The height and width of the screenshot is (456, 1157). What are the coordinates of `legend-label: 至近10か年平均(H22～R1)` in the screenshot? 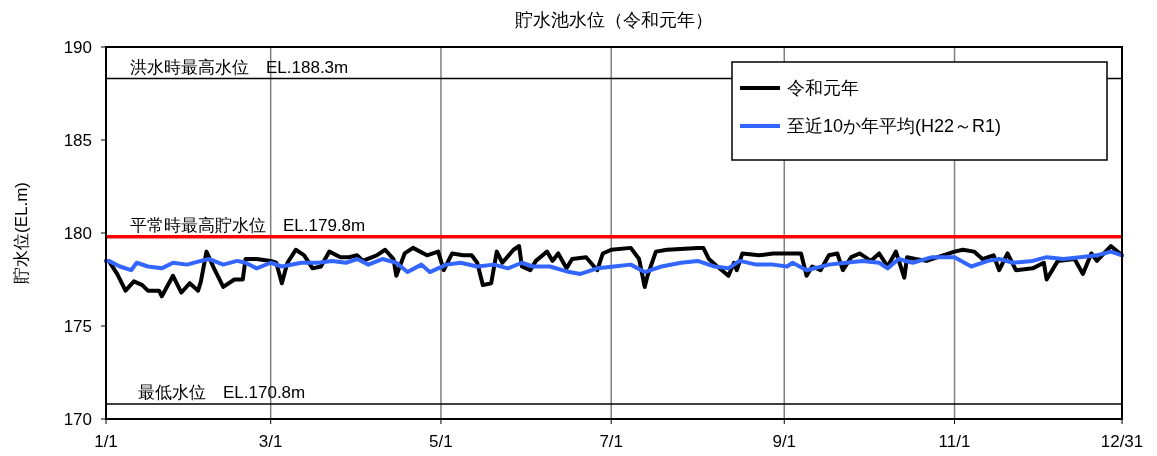 It's located at (894, 126).